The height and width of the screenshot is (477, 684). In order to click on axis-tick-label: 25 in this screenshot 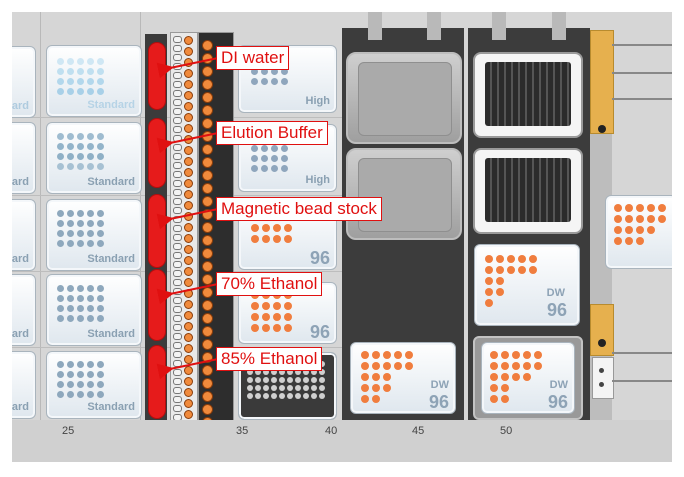, I will do `click(68, 431)`.